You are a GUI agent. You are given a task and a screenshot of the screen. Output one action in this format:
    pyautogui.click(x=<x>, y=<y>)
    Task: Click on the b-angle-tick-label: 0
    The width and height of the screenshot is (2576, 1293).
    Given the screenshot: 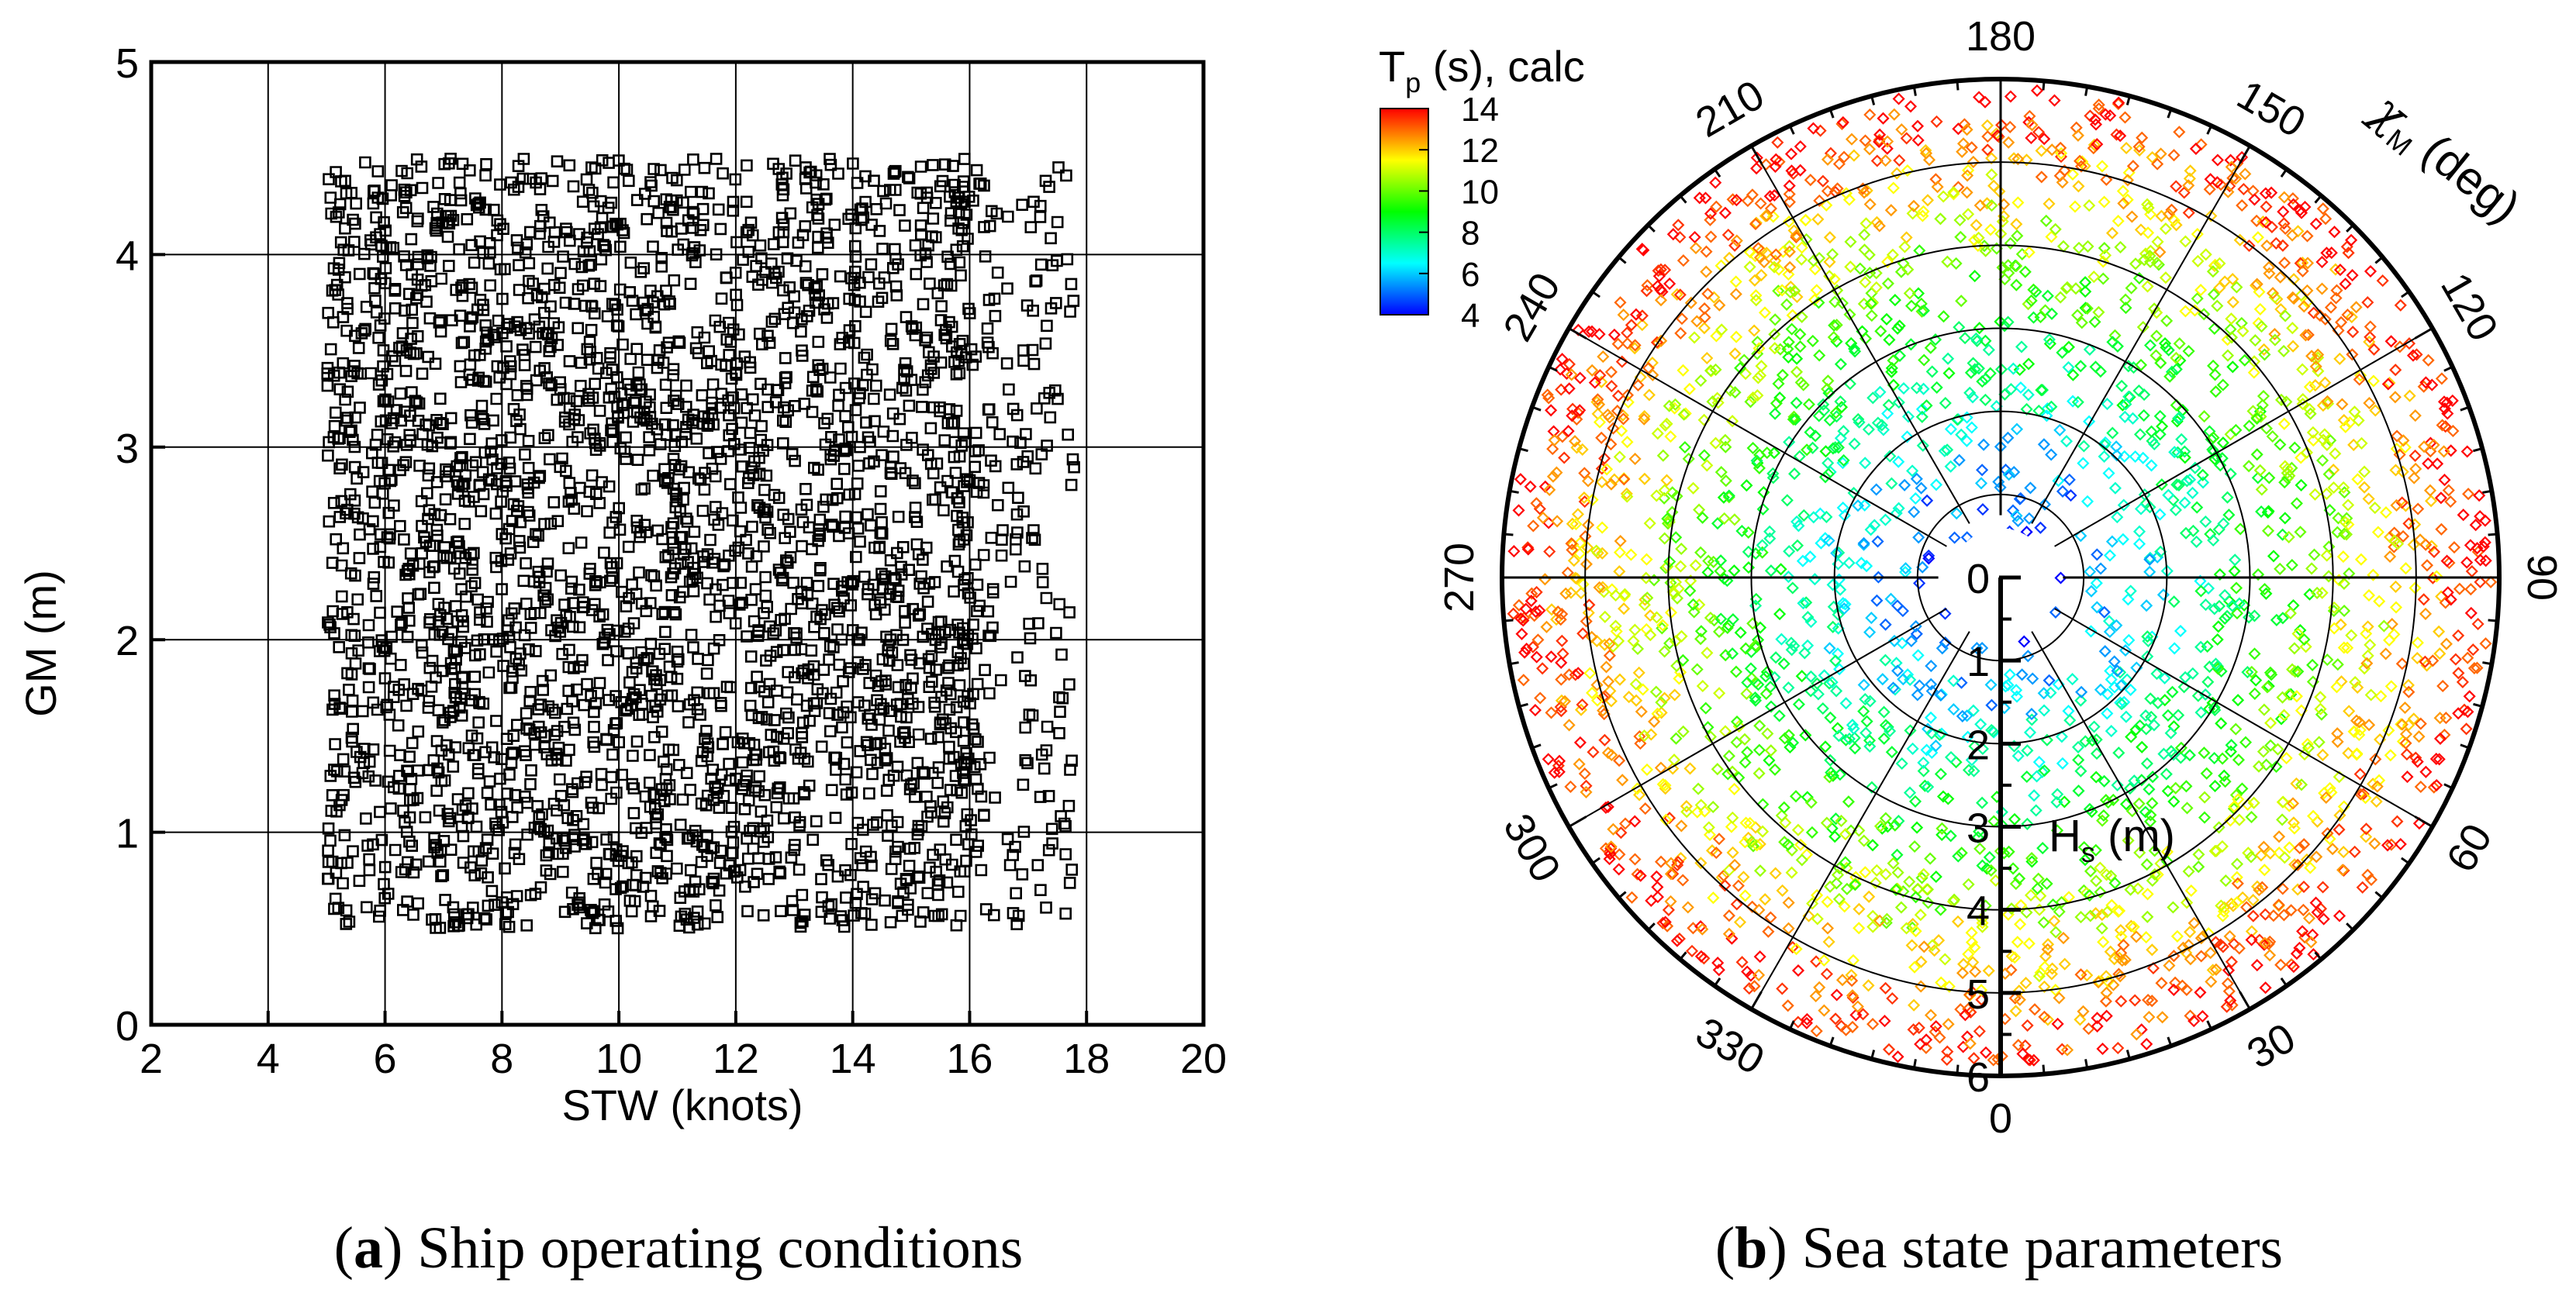 What is the action you would take?
    pyautogui.click(x=2001, y=1118)
    